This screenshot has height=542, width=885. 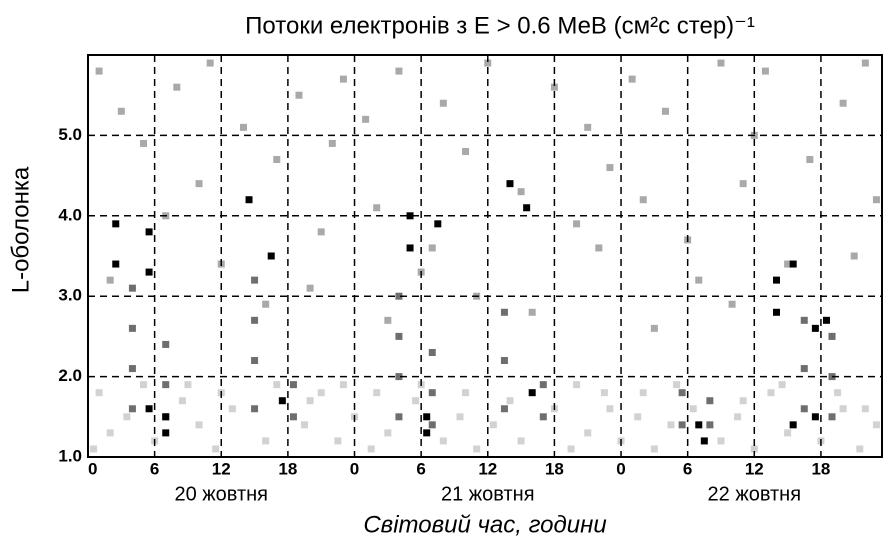 I want to click on x-tick-label: 12, so click(x=754, y=468).